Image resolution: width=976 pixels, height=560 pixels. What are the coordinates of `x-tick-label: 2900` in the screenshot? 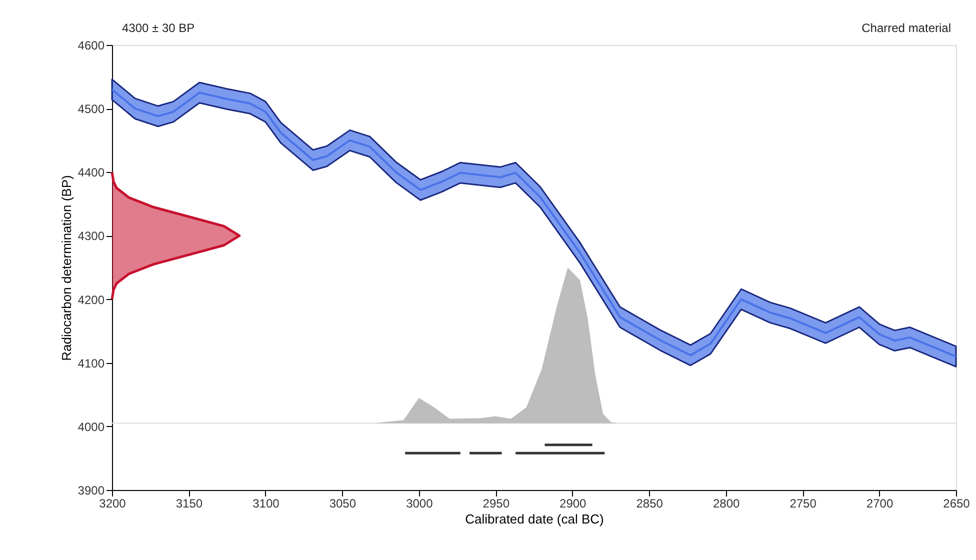 It's located at (573, 503).